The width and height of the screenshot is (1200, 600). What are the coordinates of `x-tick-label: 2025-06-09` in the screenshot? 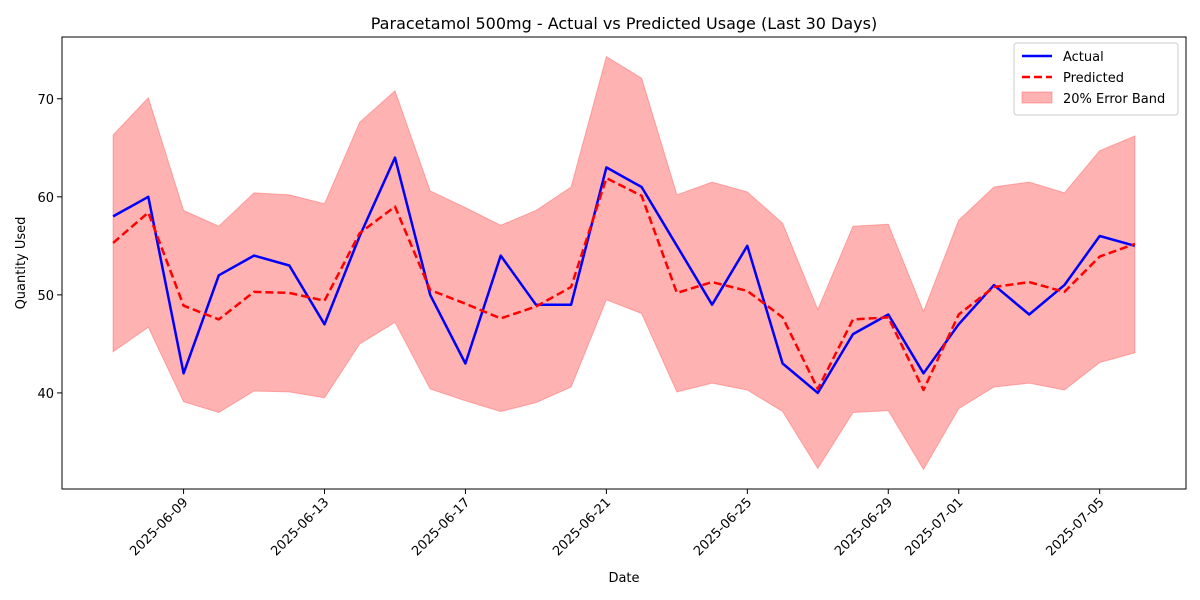 It's located at (159, 527).